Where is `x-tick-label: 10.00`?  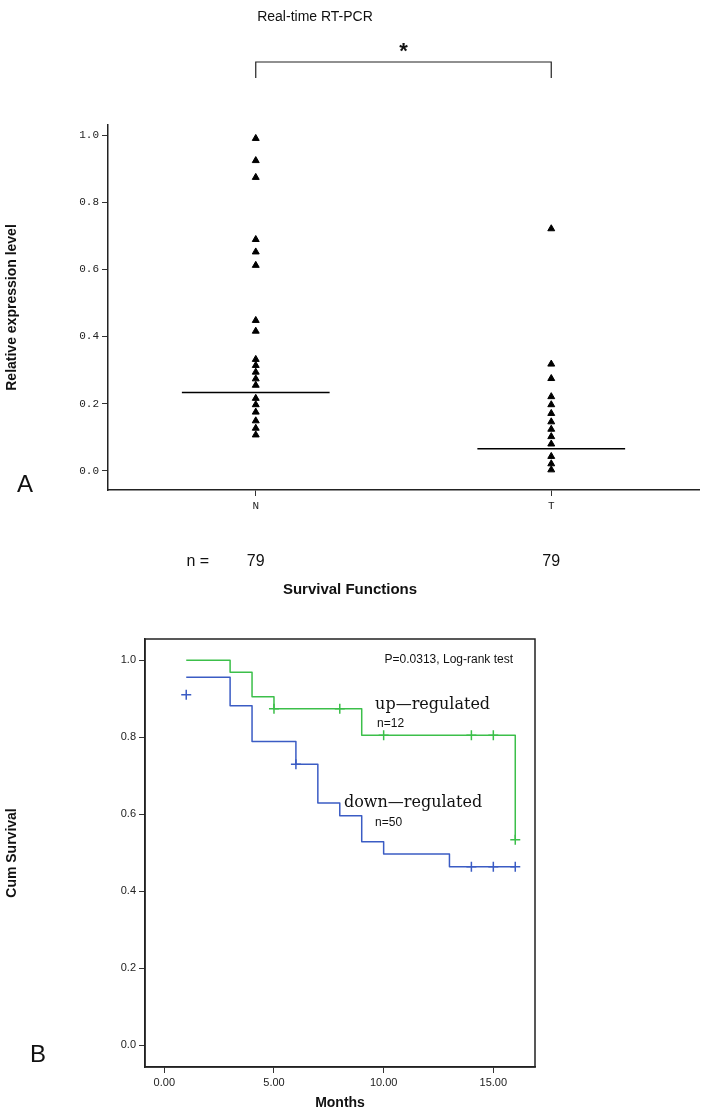
x-tick-label: 10.00 is located at coordinates (383, 1081).